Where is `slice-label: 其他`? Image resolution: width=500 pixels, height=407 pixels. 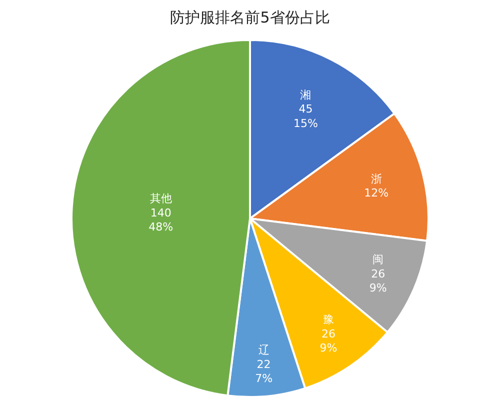
slice-label: 其他 is located at coordinates (161, 199).